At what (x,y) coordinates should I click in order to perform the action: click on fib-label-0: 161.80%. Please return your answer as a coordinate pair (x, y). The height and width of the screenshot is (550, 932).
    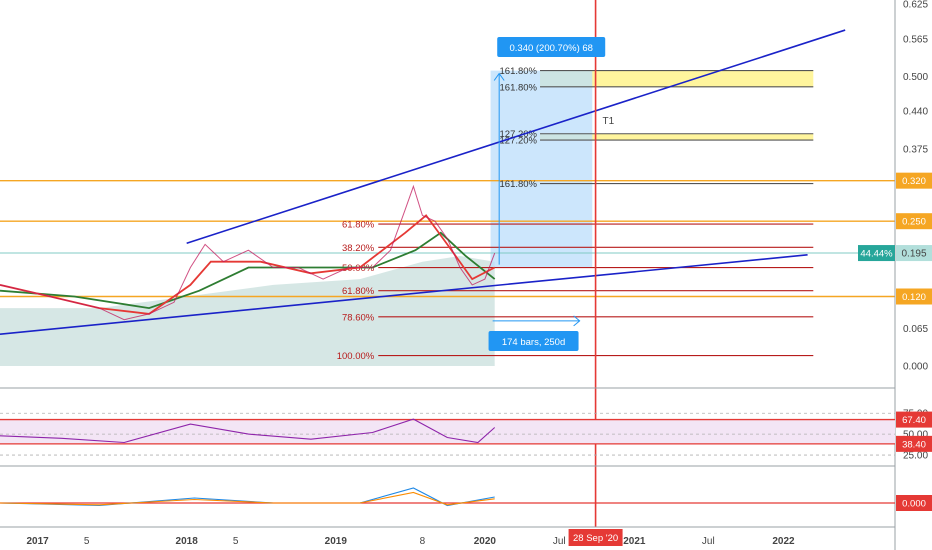
    Looking at the image, I should click on (519, 71).